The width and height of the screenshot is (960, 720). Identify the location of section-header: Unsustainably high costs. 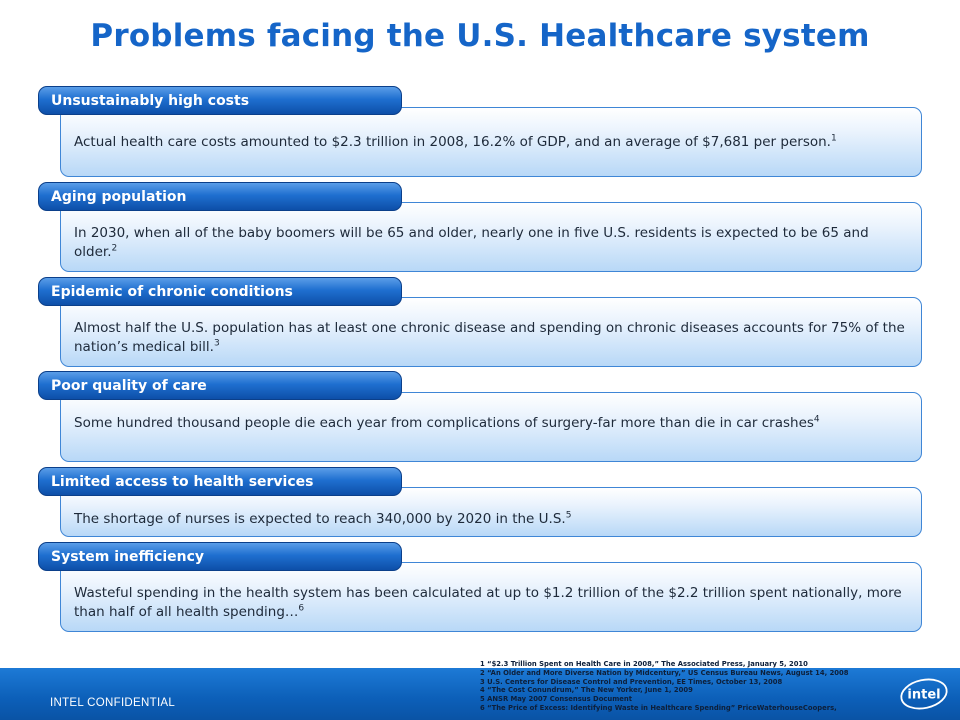
(220, 100).